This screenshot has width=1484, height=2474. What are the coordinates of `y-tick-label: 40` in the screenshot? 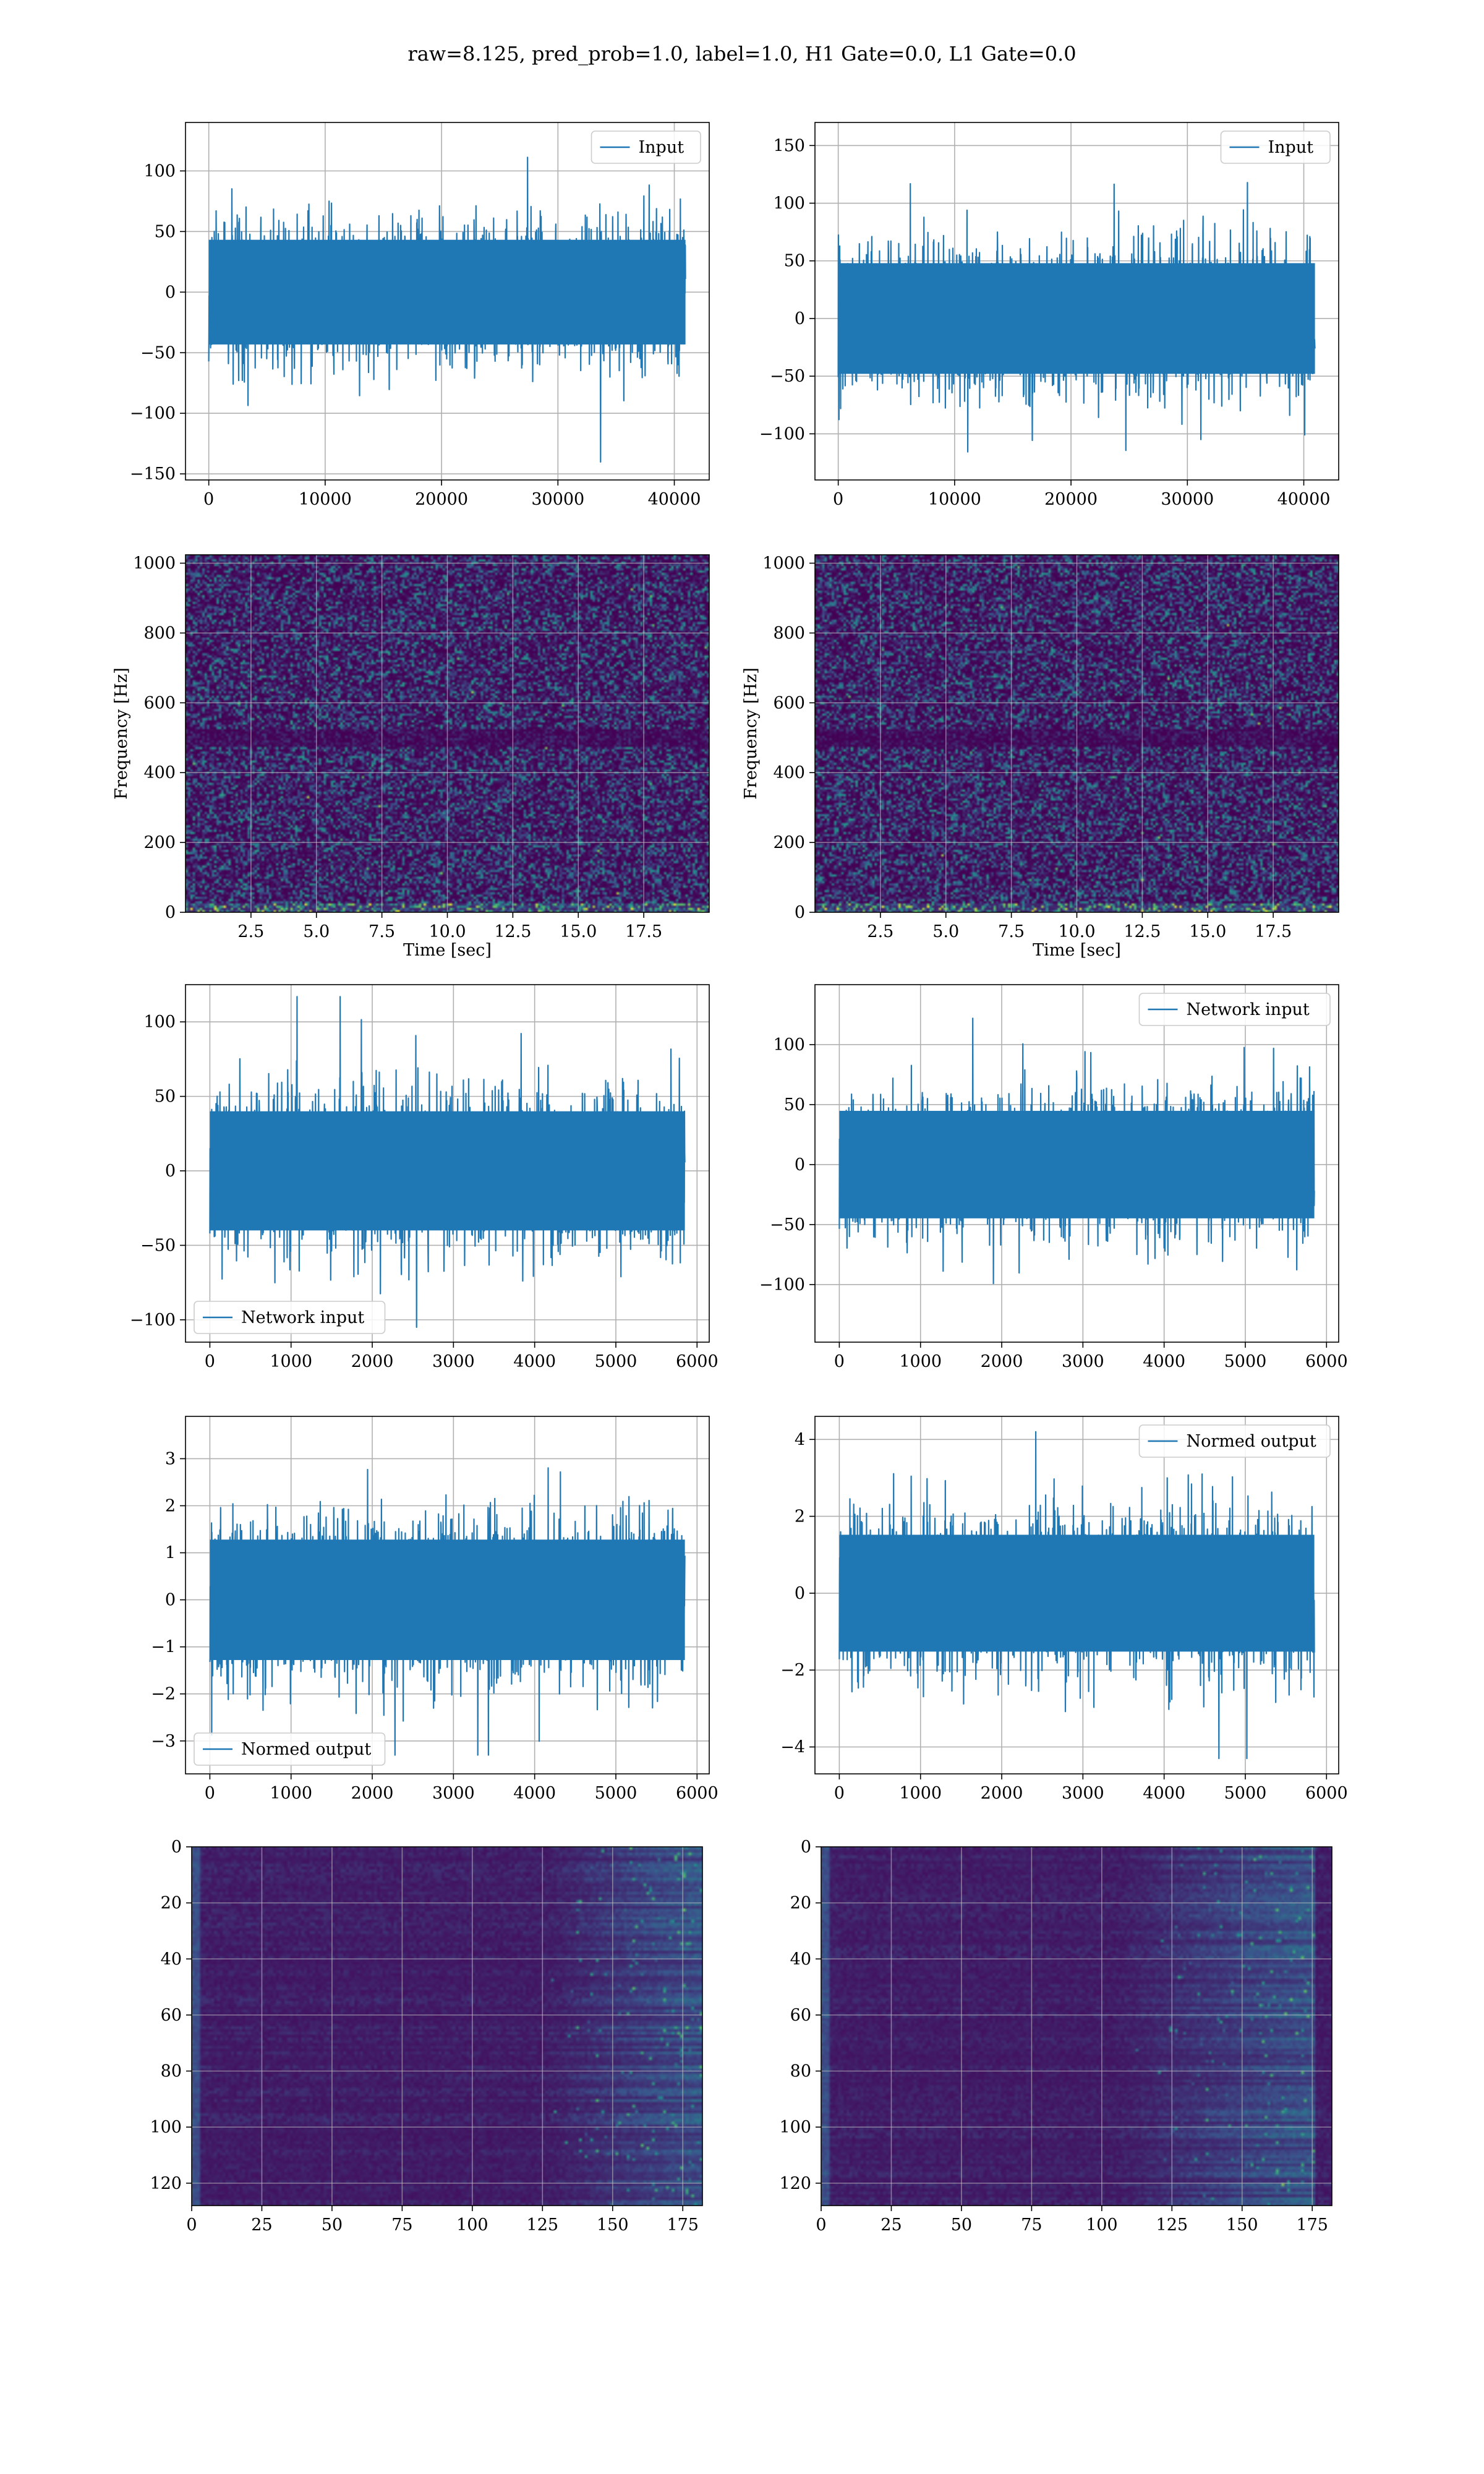 It's located at (800, 1960).